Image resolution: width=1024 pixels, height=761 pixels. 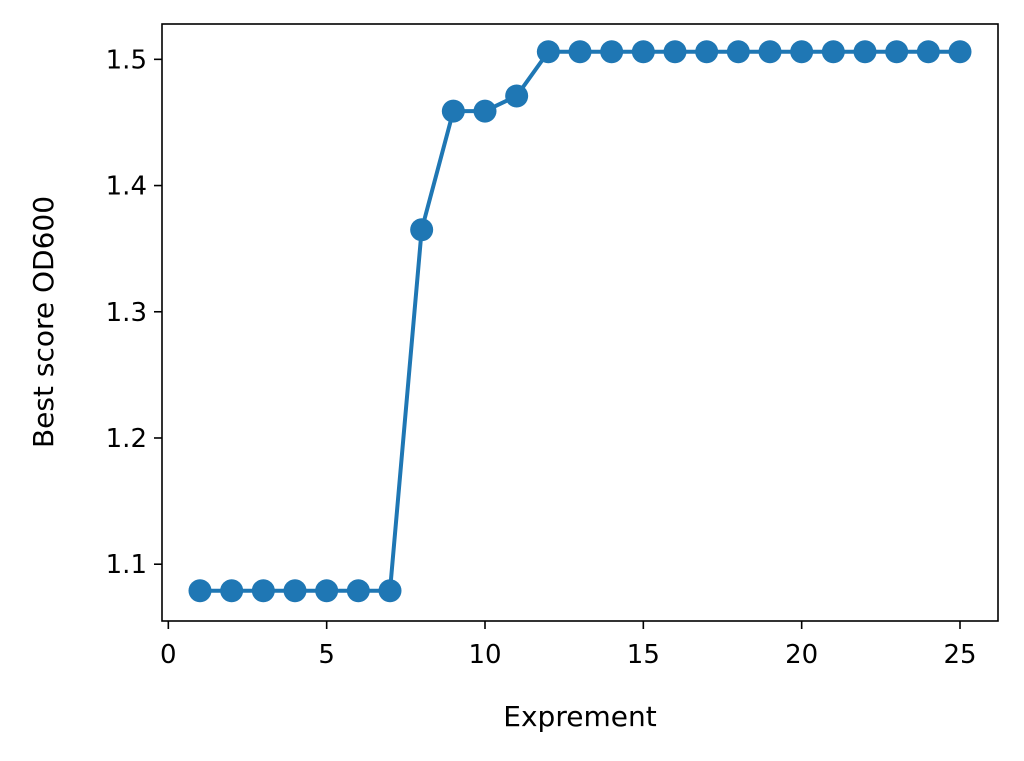 What do you see at coordinates (484, 655) in the screenshot?
I see `x-tick-label: 10` at bounding box center [484, 655].